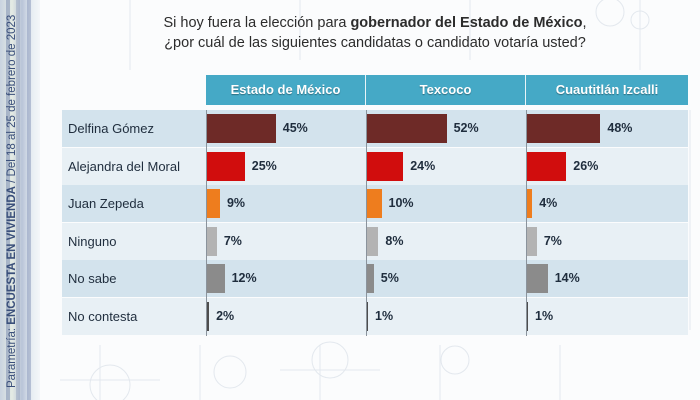 The height and width of the screenshot is (400, 700). What do you see at coordinates (620, 128) in the screenshot?
I see `data-label-cuautitlan-izcalli-delfina-gomez: 48%` at bounding box center [620, 128].